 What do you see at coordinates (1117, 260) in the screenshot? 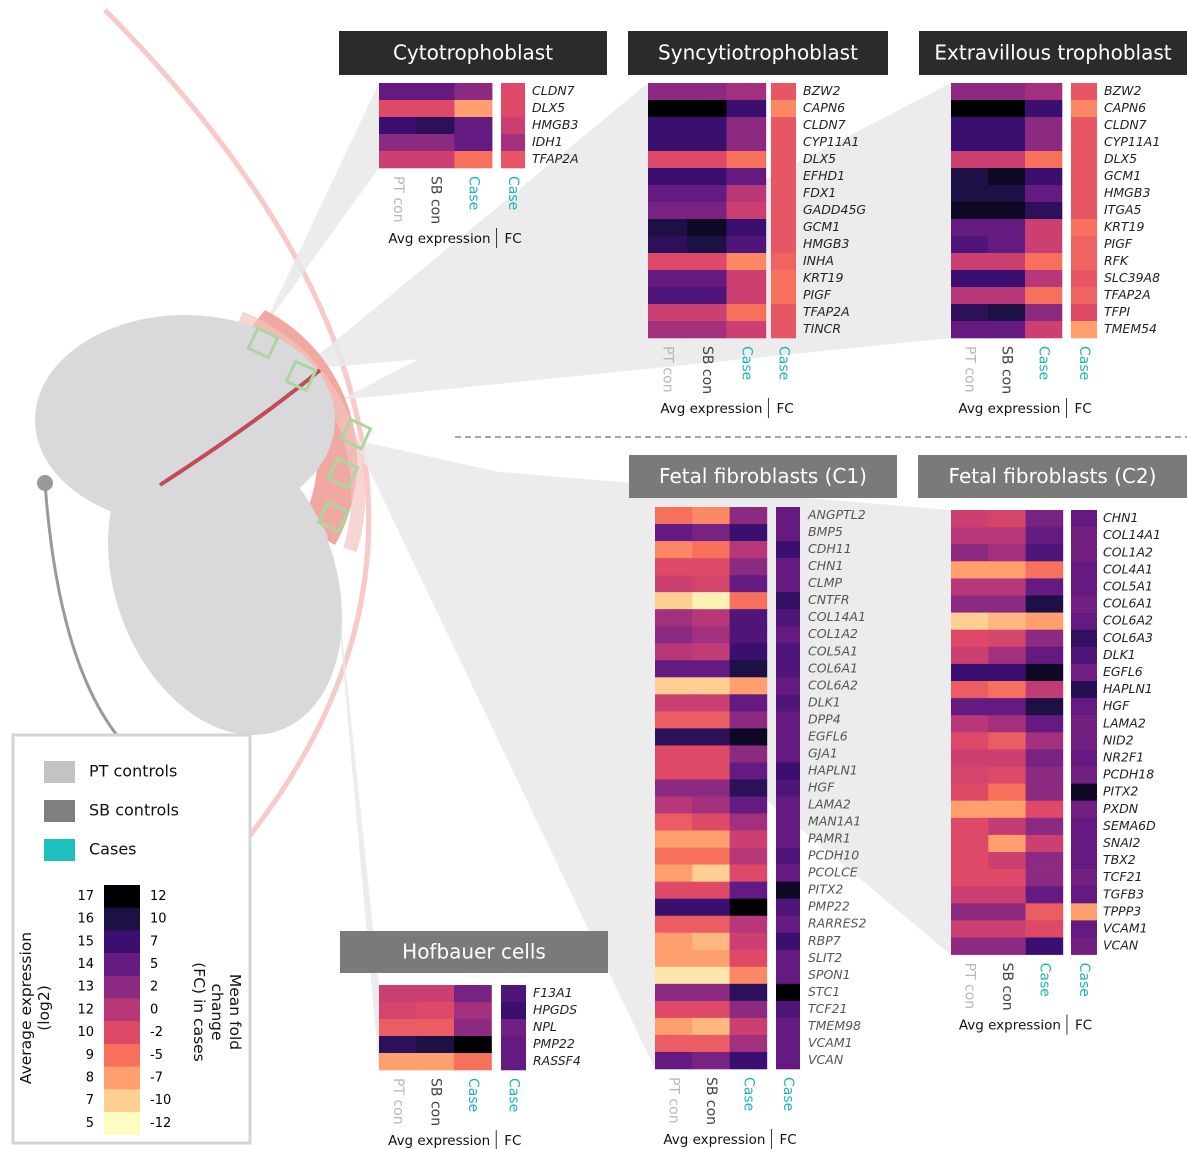
I see `gene-label: RFK` at bounding box center [1117, 260].